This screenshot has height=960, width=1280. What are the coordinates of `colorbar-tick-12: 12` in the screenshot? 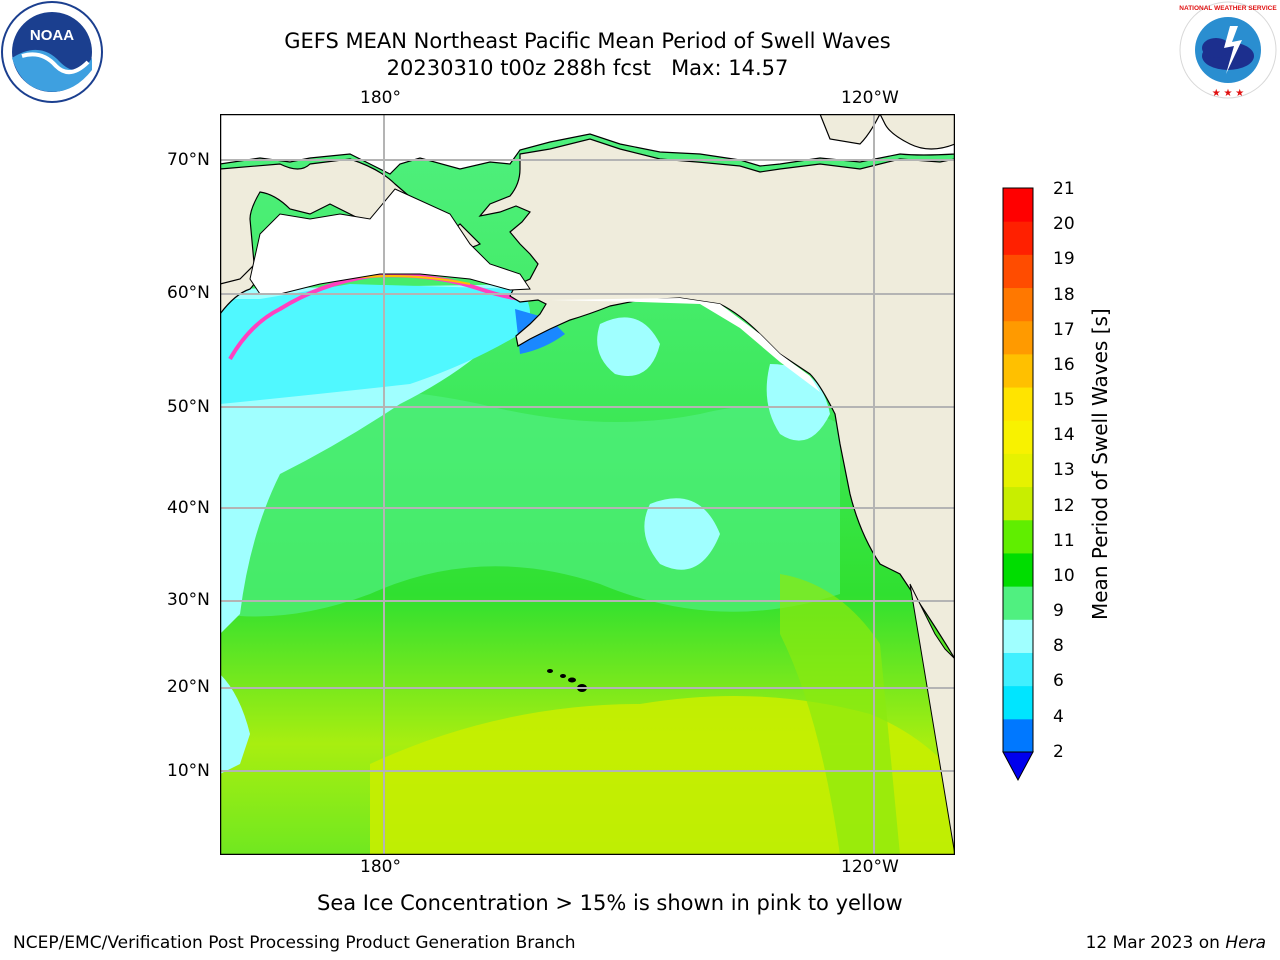 It's located at (1064, 506).